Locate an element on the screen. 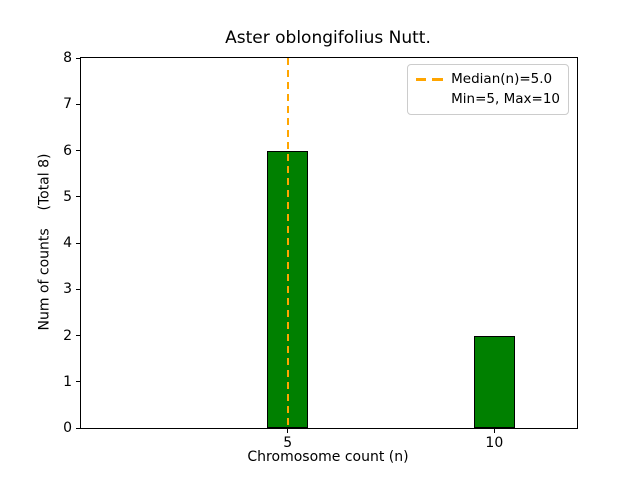 The image size is (640, 480). y-tick-label: 0 is located at coordinates (67, 428).